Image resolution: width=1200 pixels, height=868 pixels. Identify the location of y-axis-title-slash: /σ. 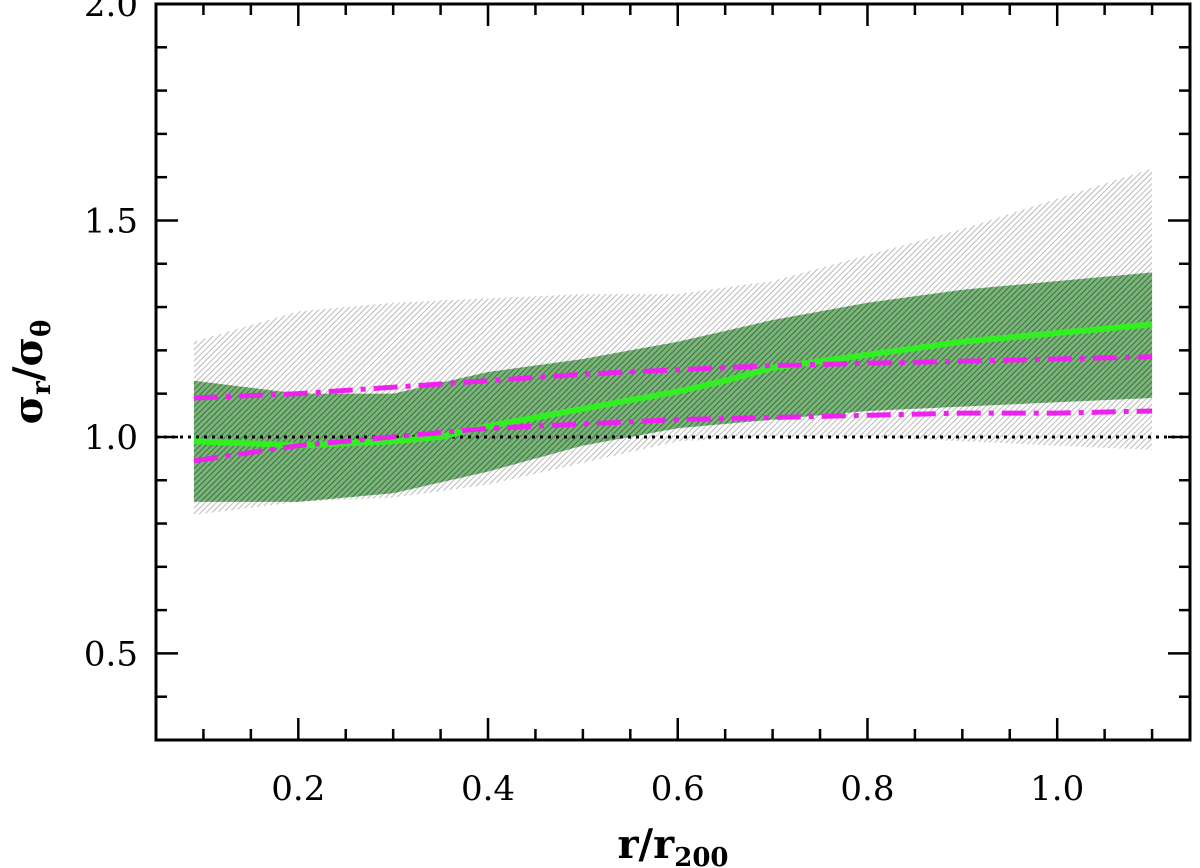
(28, 359).